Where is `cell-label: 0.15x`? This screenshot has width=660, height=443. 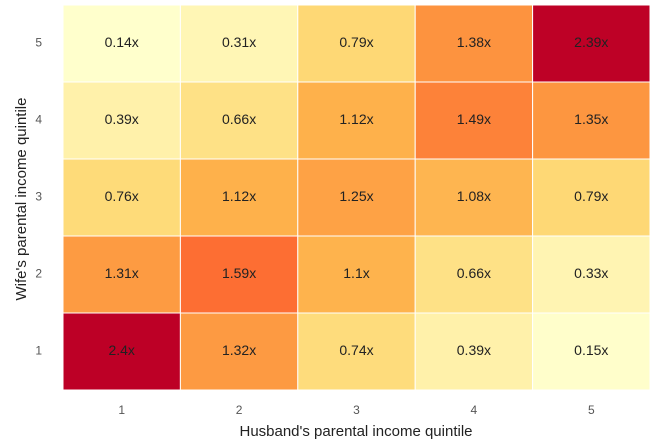 cell-label: 0.15x is located at coordinates (591, 350).